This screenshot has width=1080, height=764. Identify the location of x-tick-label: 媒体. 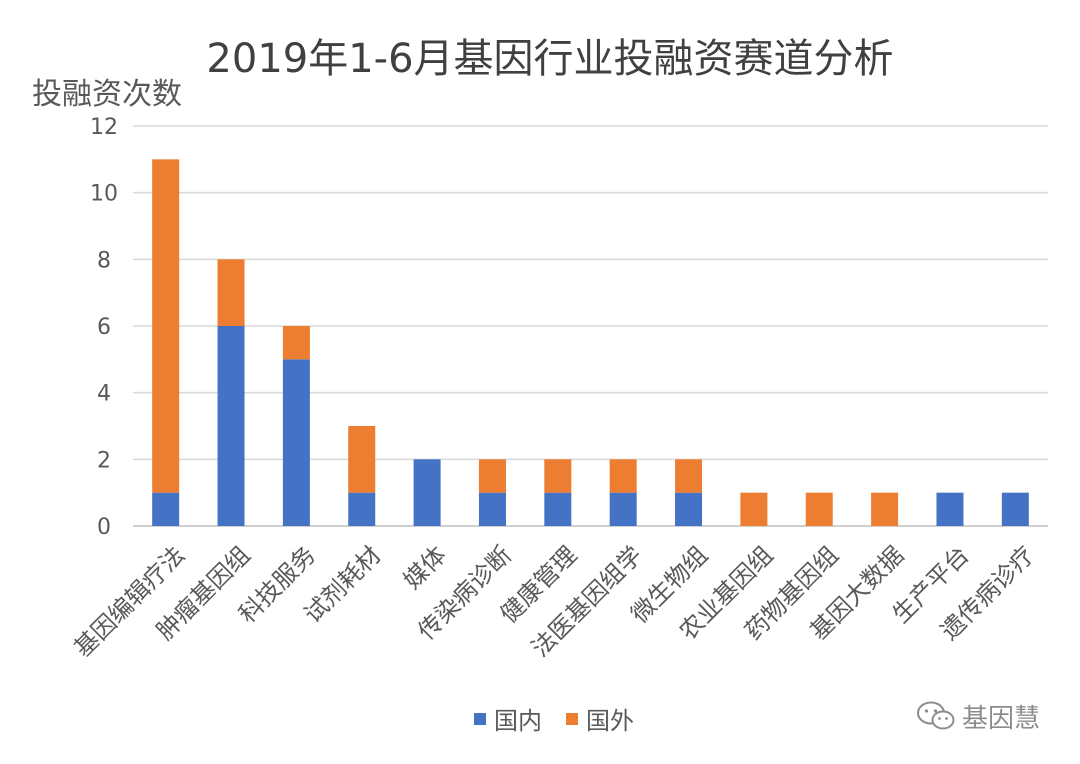
(425, 568).